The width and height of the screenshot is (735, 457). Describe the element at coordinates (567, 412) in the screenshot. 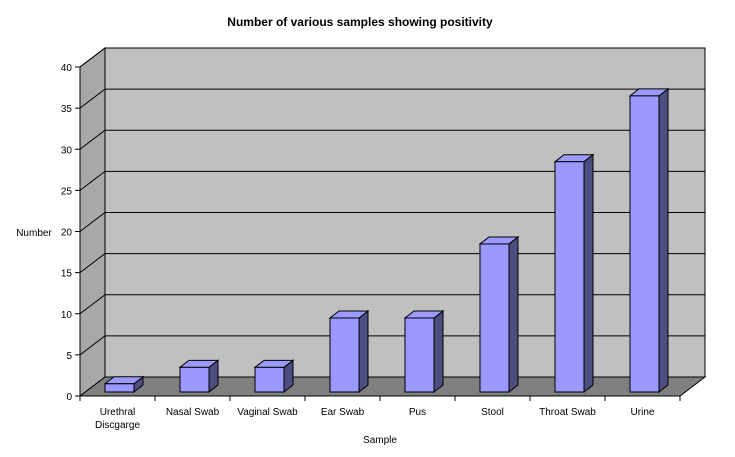

I see `x-tick-label: Throat Swab` at that location.